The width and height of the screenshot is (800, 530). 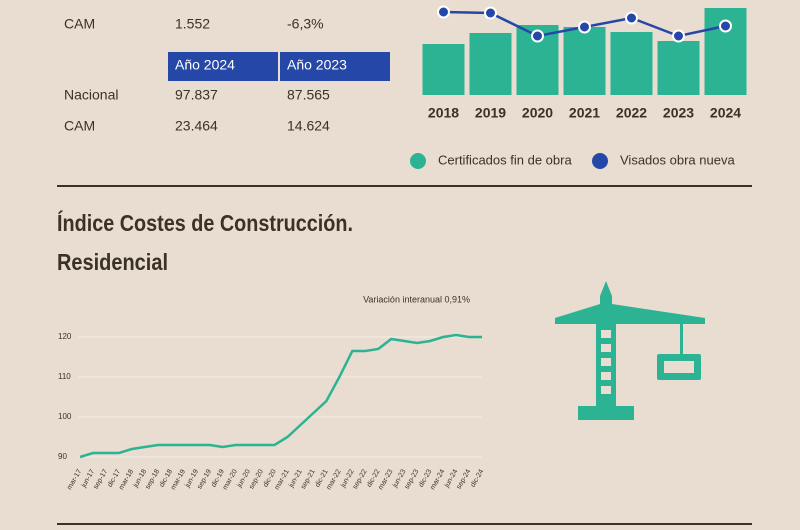 What do you see at coordinates (62, 456) in the screenshot?
I see `y-tick-label: 90` at bounding box center [62, 456].